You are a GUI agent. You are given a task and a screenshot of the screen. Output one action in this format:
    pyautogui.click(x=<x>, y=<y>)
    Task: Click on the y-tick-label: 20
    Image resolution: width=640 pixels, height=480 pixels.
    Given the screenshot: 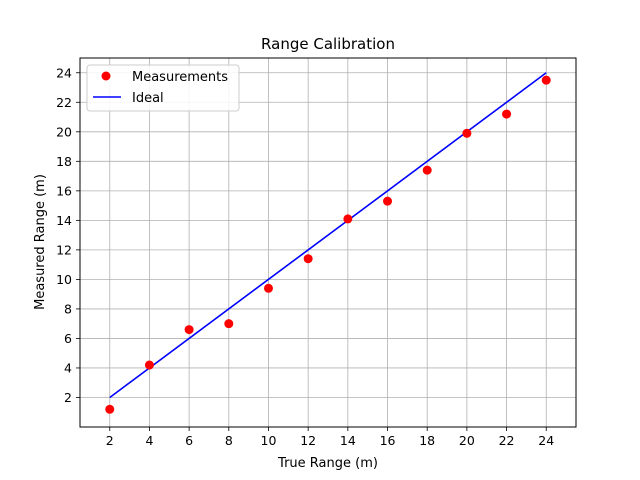 What is the action you would take?
    pyautogui.click(x=64, y=131)
    